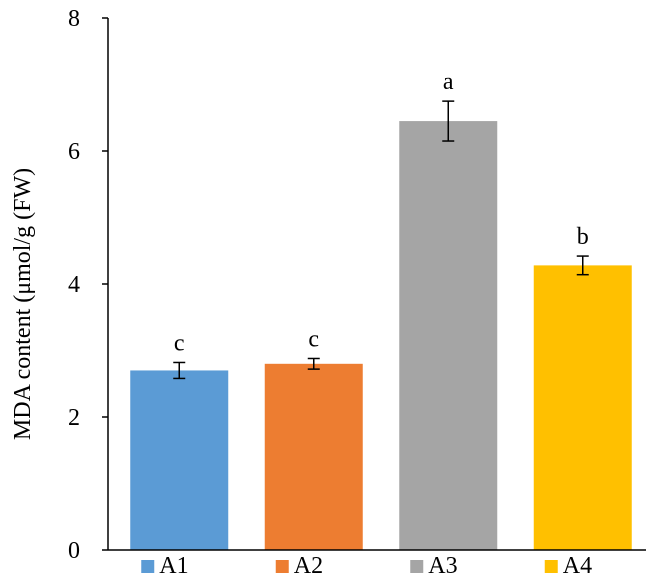 The image size is (646, 585). I want to click on bar-a4, so click(582, 407).